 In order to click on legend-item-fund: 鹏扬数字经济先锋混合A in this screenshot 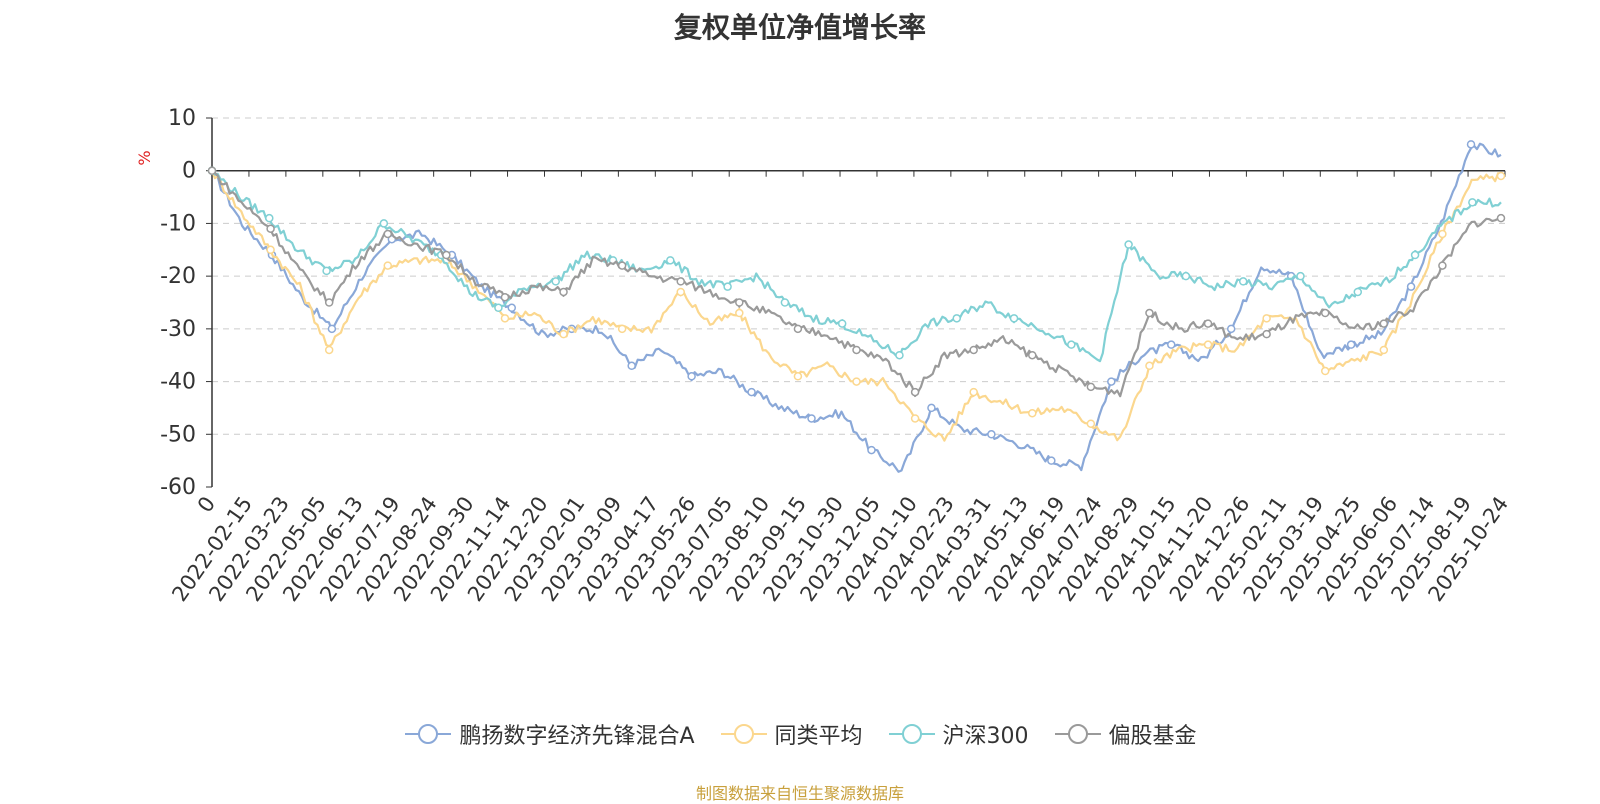, I will do `click(549, 734)`.